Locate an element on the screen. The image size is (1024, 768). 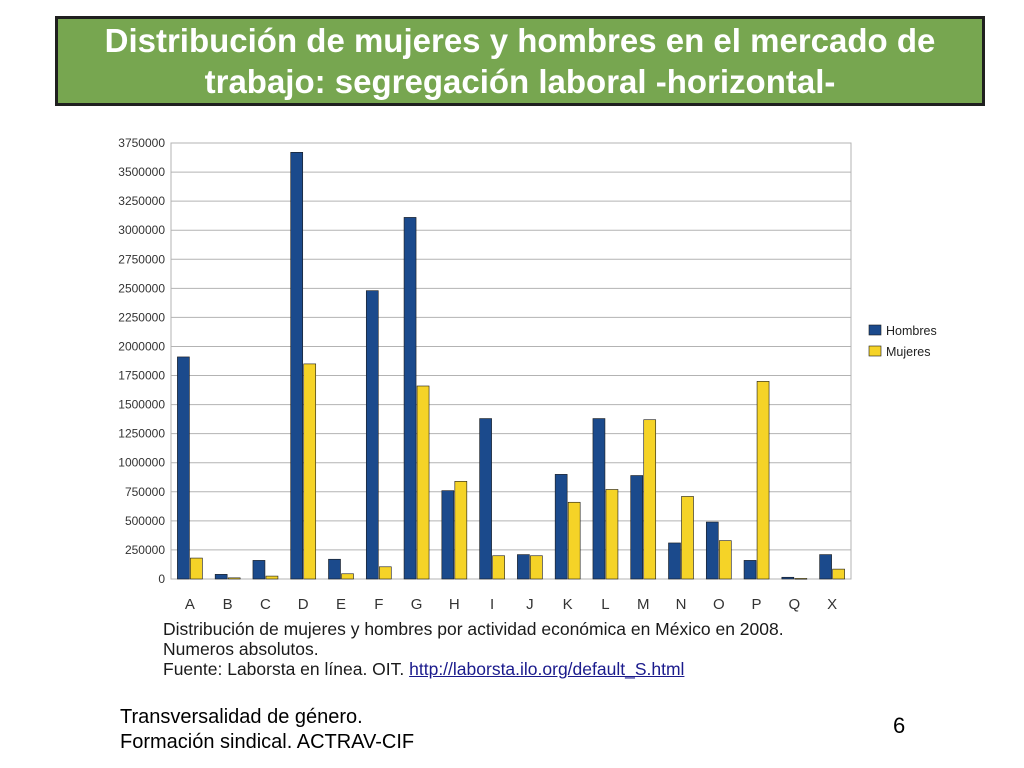
bar-mujeres-l is located at coordinates (612, 534).